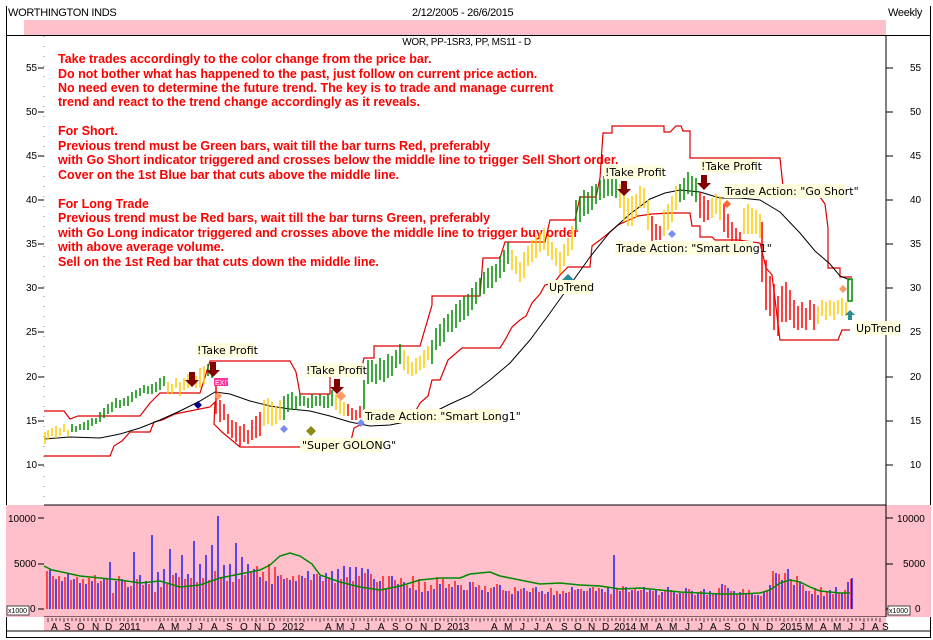 The width and height of the screenshot is (933, 640). What do you see at coordinates (905, 13) in the screenshot?
I see `period-label: Weekly` at bounding box center [905, 13].